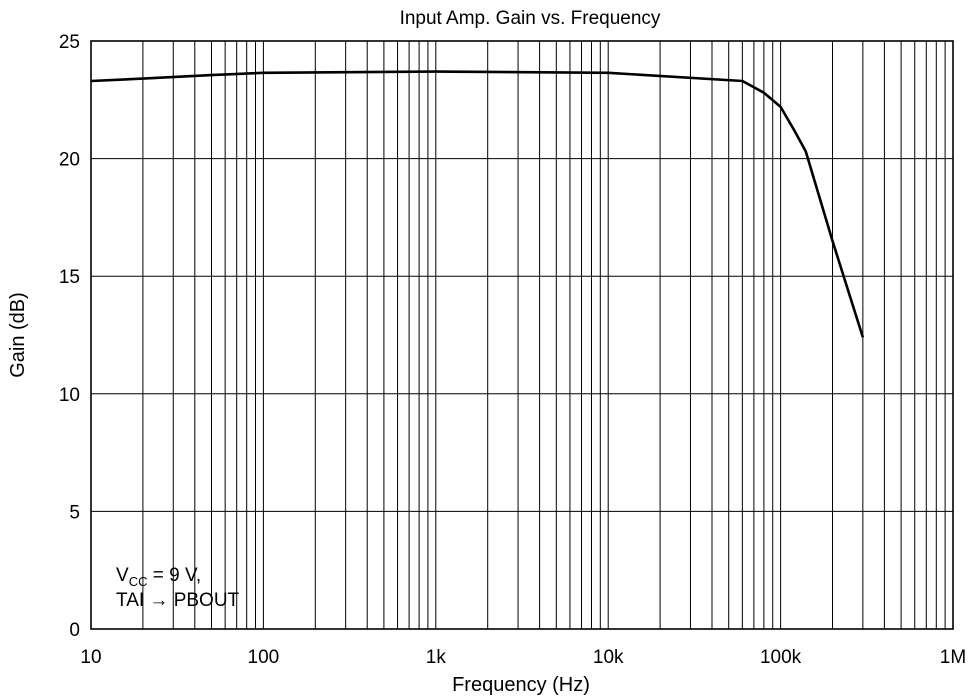  I want to click on y-axis-label: Gain (dB), so click(18, 335).